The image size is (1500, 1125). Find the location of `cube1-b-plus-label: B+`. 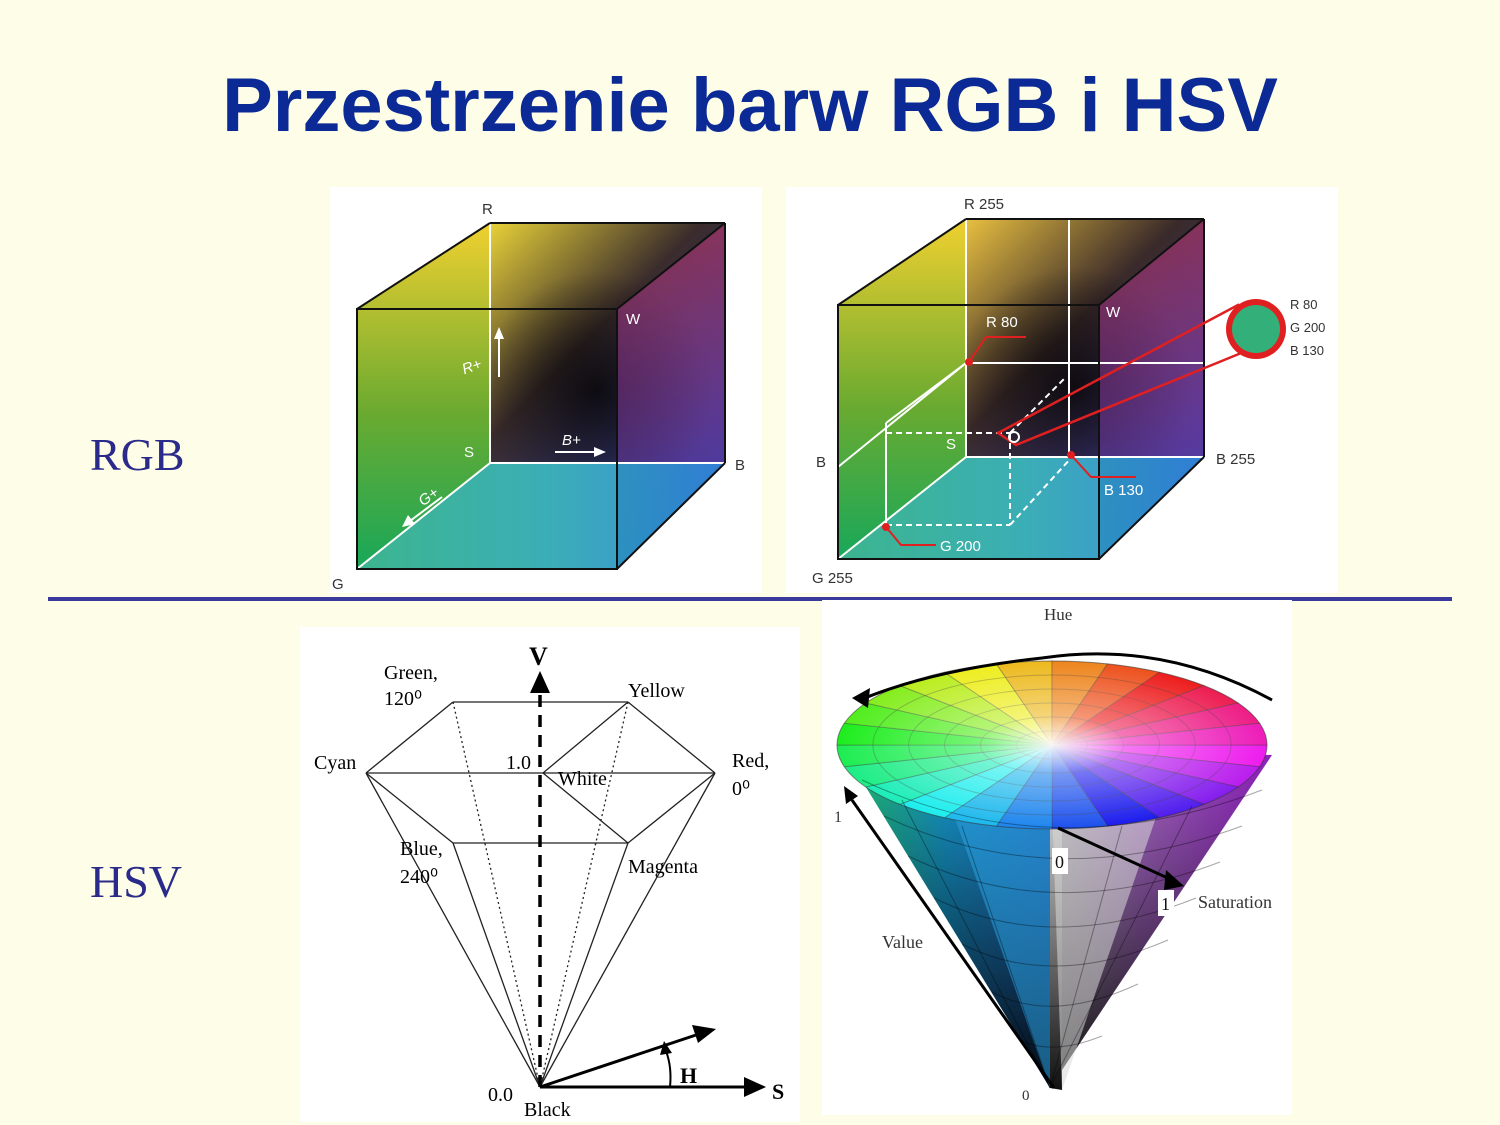

cube1-b-plus-label: B+ is located at coordinates (571, 440).